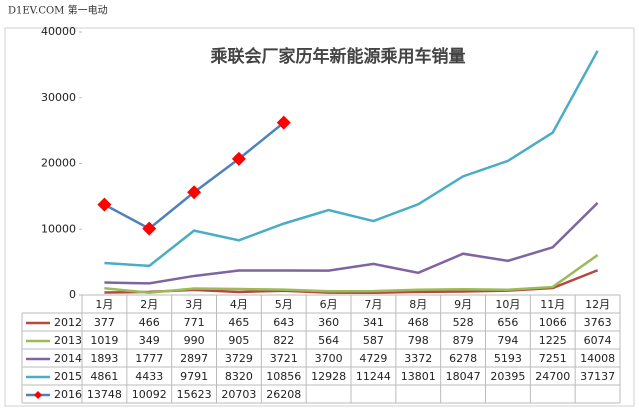 The image size is (639, 409). What do you see at coordinates (194, 322) in the screenshot?
I see `table-cell: 771` at bounding box center [194, 322].